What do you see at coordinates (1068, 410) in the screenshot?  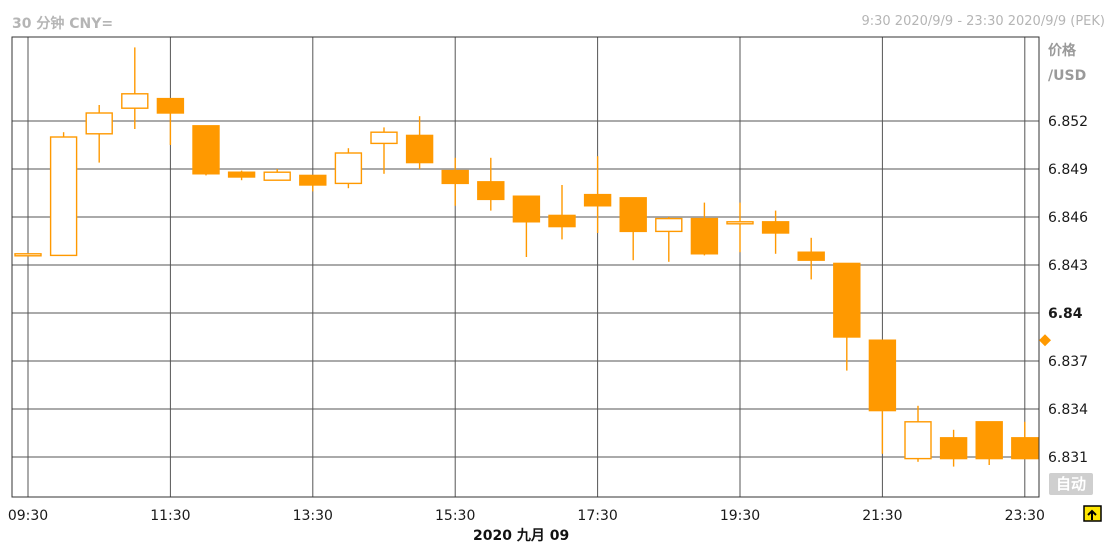 I see `y-tick-label: 6.834` at bounding box center [1068, 410].